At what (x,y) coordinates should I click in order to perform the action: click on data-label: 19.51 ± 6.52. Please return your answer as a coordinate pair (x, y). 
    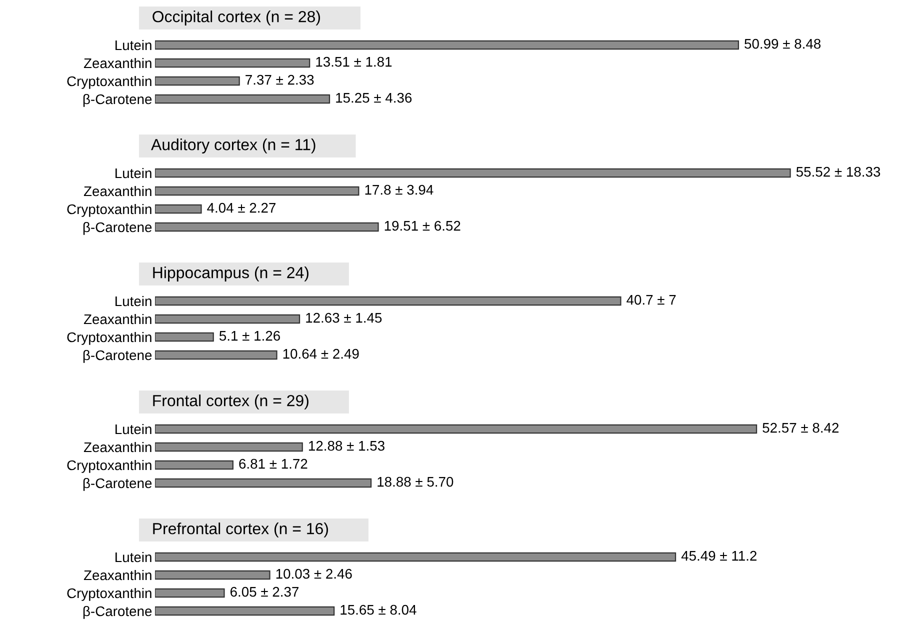
    Looking at the image, I should click on (422, 225).